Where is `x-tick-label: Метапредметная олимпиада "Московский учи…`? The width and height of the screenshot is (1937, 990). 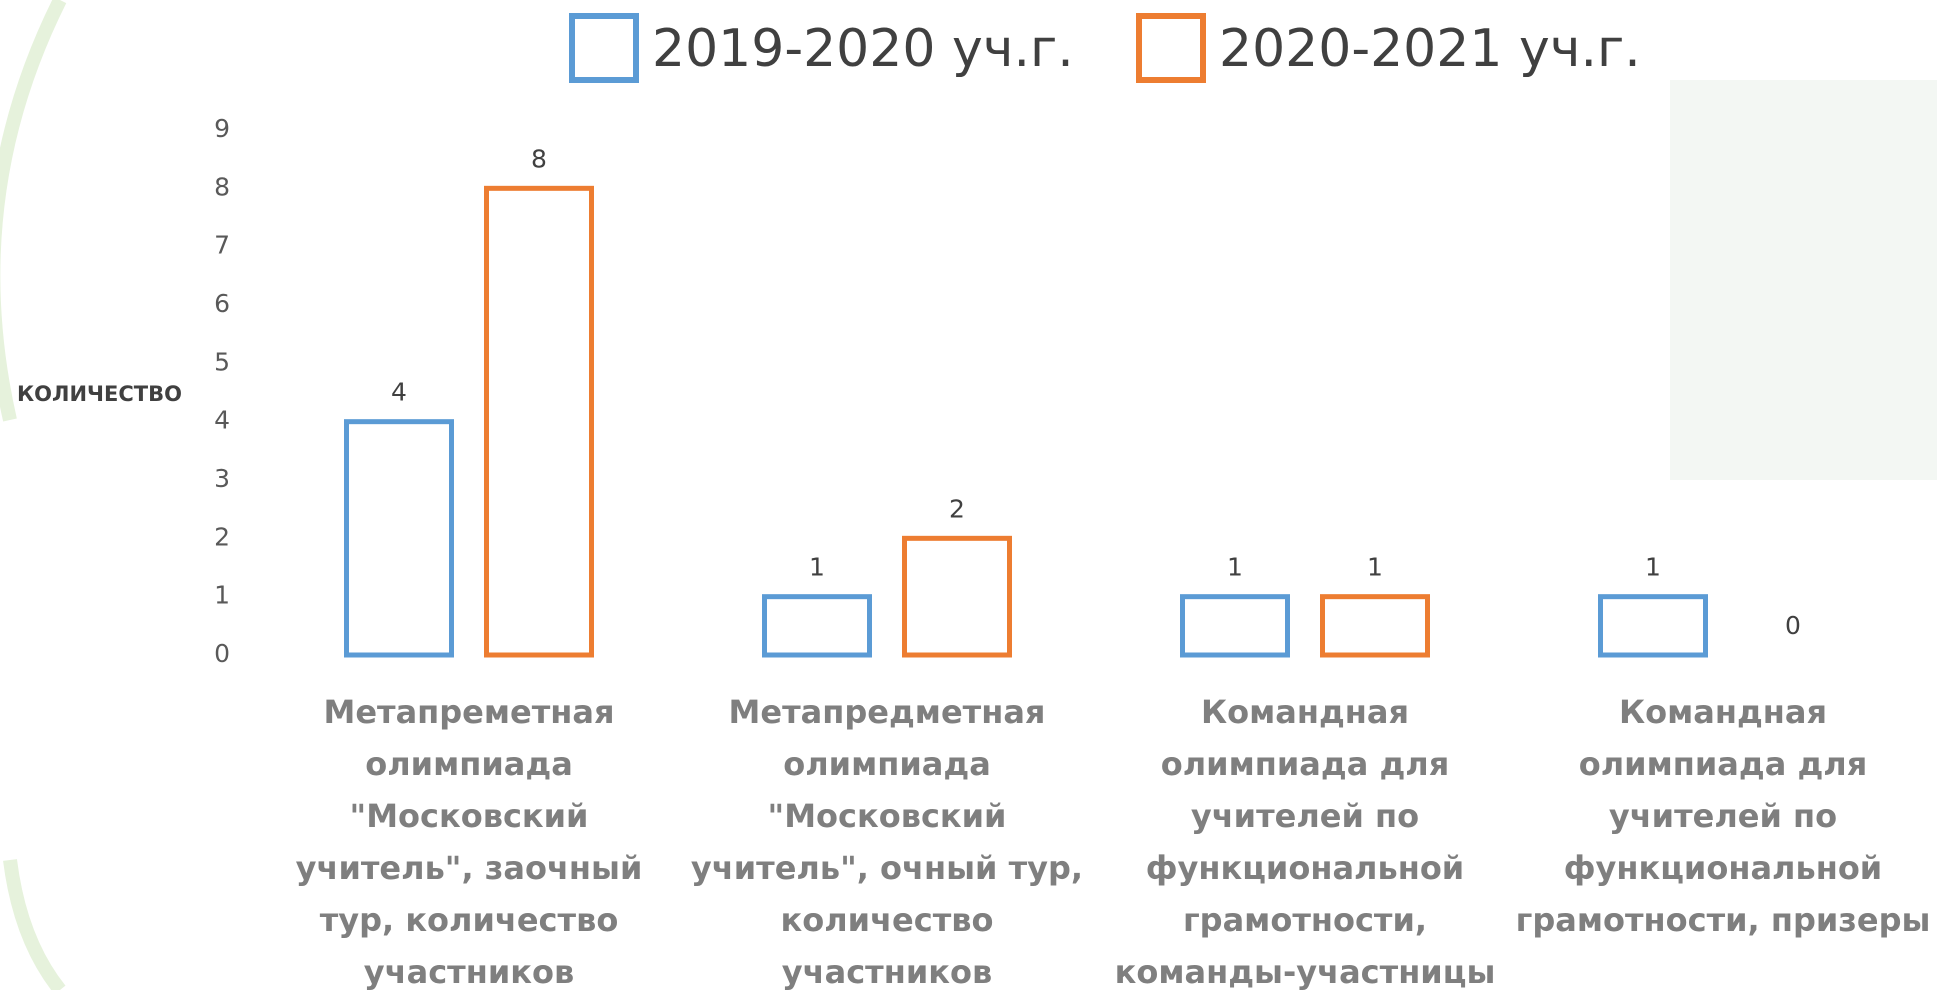
x-tick-label: Метапредметная олимпиада "Московский учи… is located at coordinates (887, 841).